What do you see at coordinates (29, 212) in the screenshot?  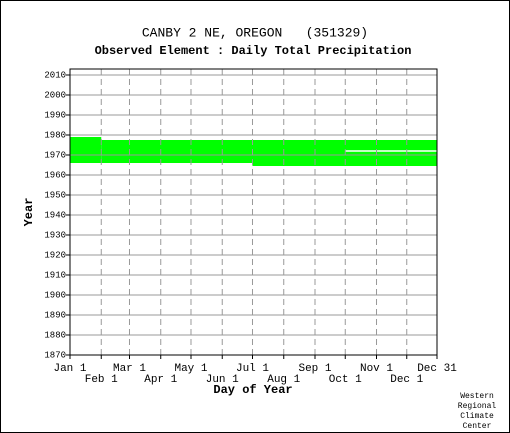 I see `y-axis-label: Year` at bounding box center [29, 212].